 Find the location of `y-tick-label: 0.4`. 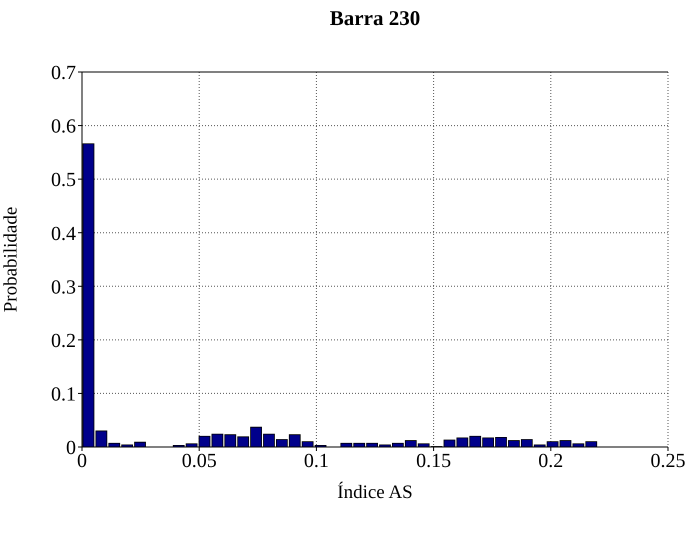

y-tick-label: 0.4 is located at coordinates (63, 233).